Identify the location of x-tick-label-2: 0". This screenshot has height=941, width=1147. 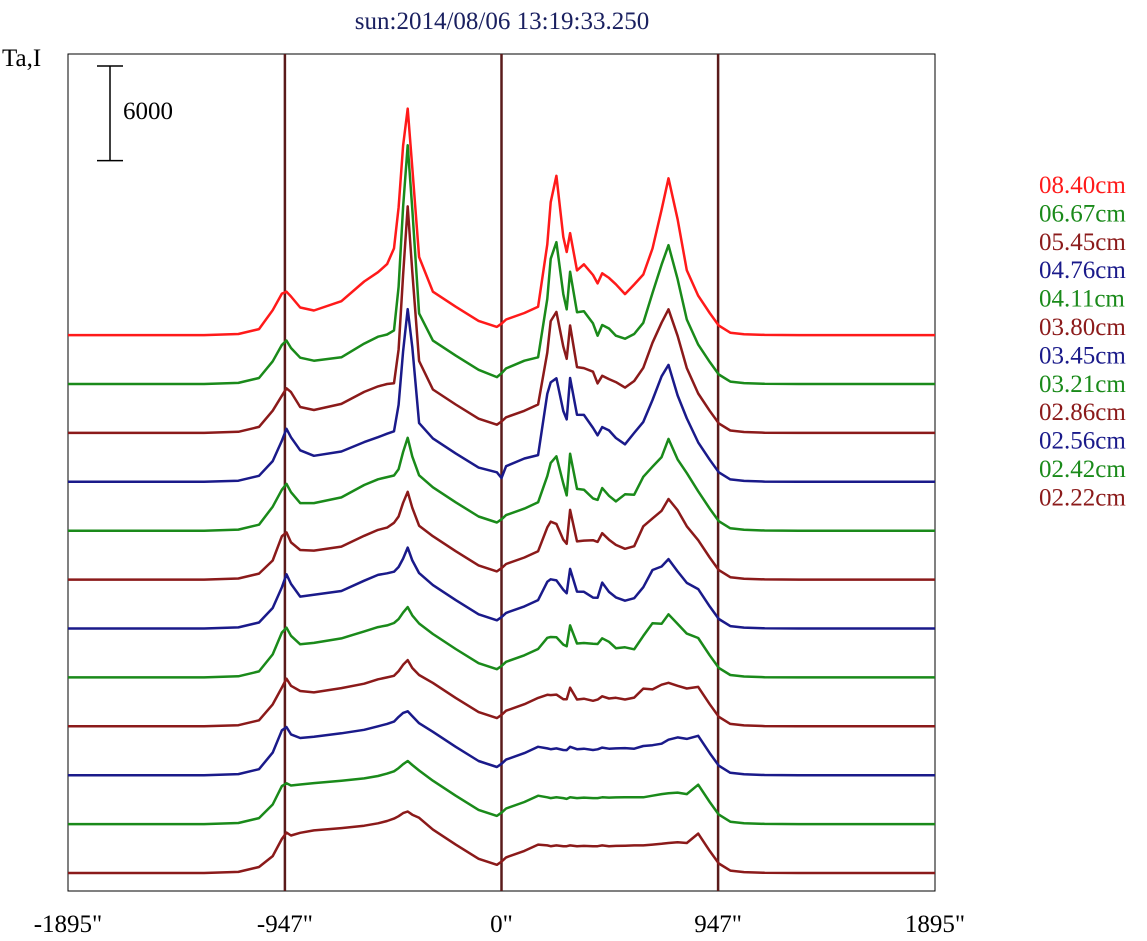
(501, 924).